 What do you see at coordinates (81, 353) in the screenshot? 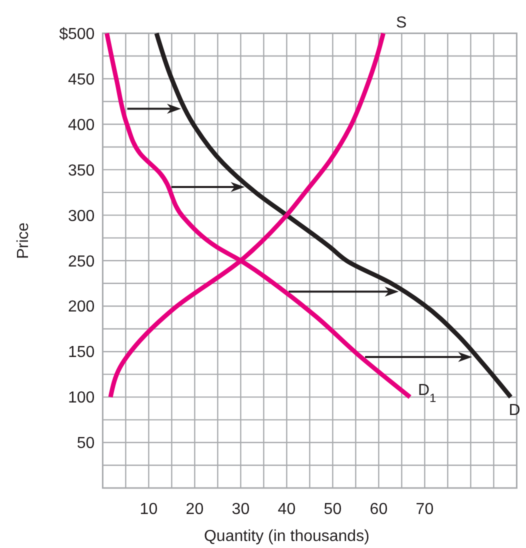
I see `y-tick-label: 150` at bounding box center [81, 353].